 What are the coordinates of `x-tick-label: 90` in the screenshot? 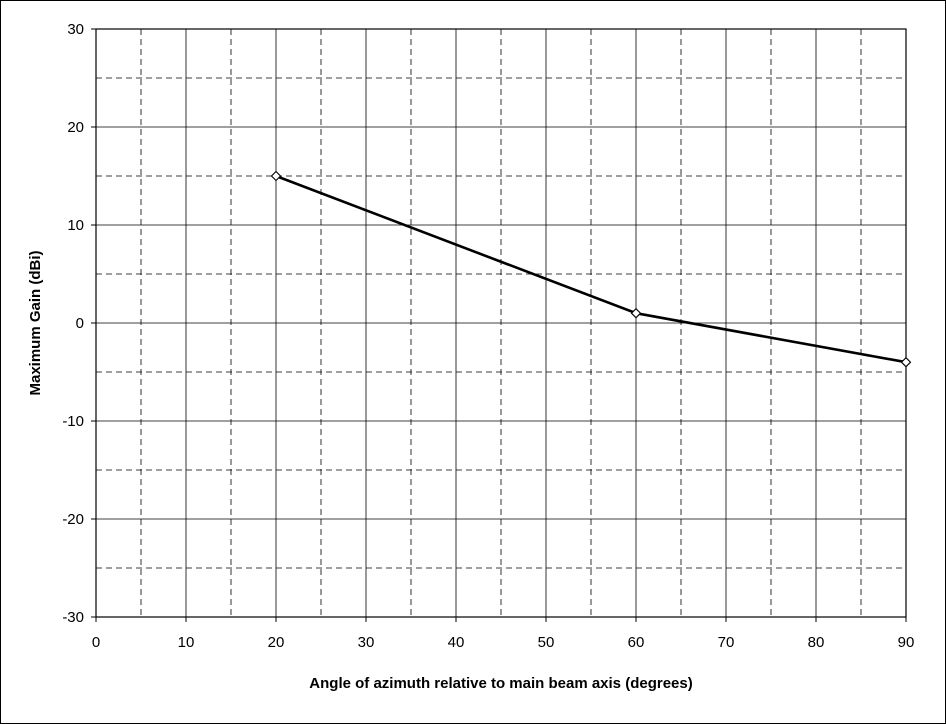 It's located at (906, 642).